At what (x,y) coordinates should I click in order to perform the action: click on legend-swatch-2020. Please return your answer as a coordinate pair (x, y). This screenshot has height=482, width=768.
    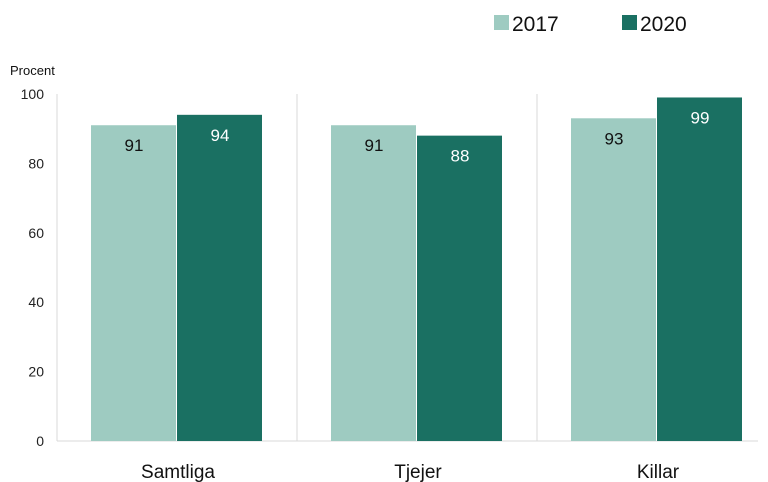
    Looking at the image, I should click on (629, 22).